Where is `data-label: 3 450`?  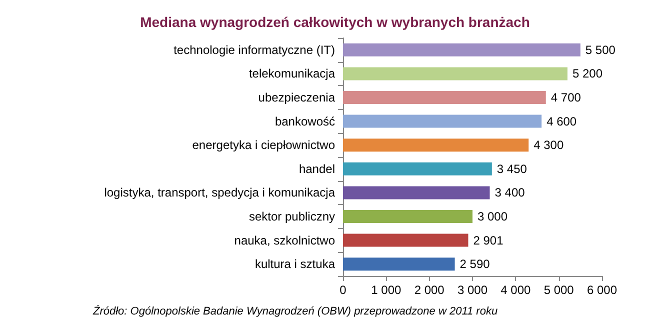
data-label: 3 450 is located at coordinates (512, 169).